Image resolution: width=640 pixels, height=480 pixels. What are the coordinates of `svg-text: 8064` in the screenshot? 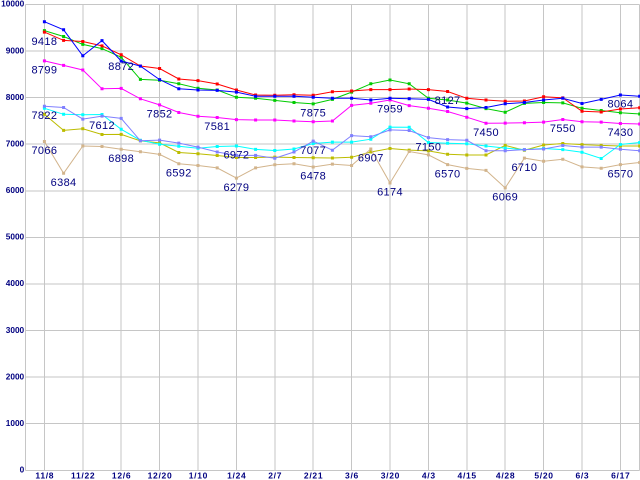 It's located at (620, 105).